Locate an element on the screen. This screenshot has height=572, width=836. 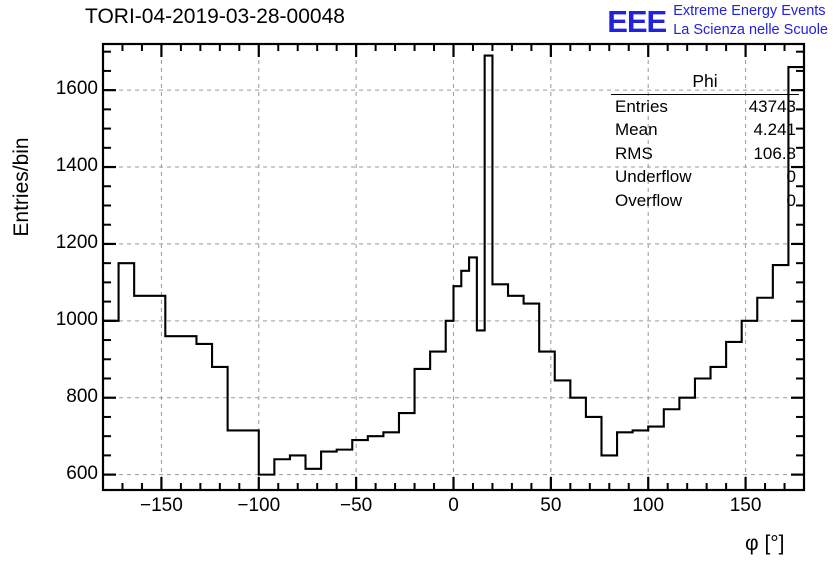
stats-row-value: 106.8 is located at coordinates (774, 153).